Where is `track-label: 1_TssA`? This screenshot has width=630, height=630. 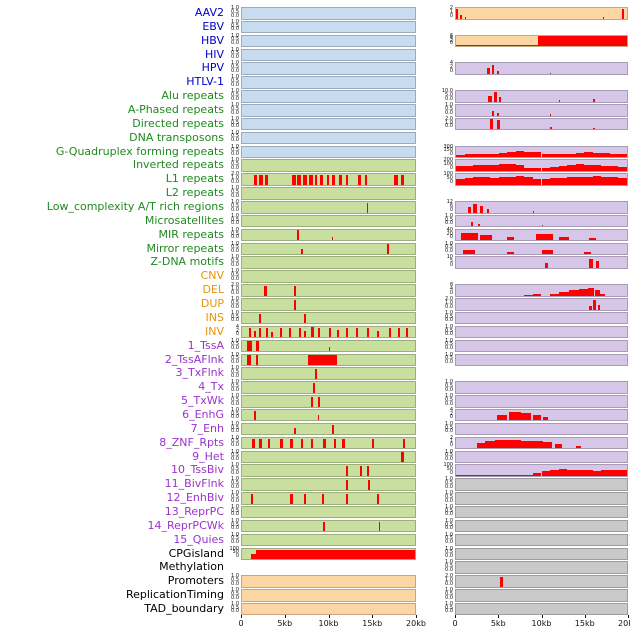 track-label: 1_TssA is located at coordinates (205, 345).